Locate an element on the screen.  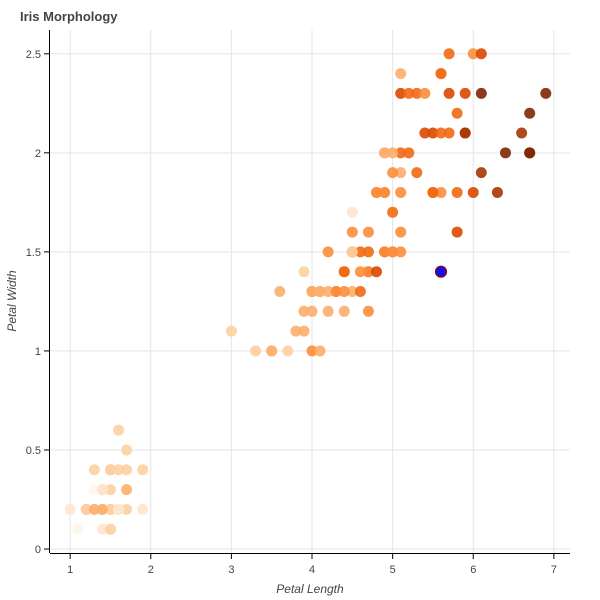
x-tick-label: 7 is located at coordinates (554, 570).